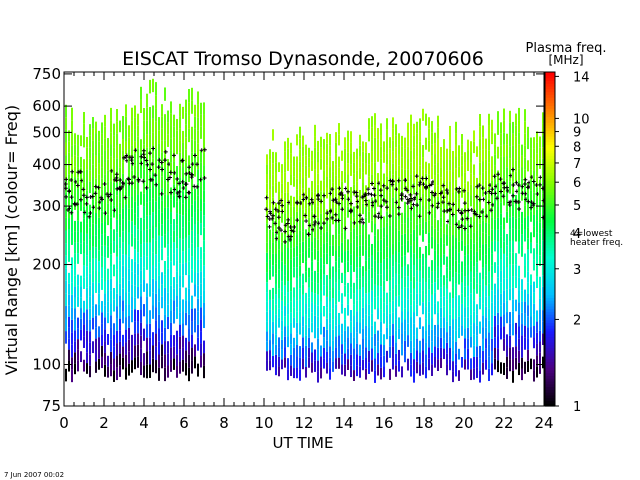 The height and width of the screenshot is (480, 640). What do you see at coordinates (46, 365) in the screenshot?
I see `y-tick-label: 100` at bounding box center [46, 365].